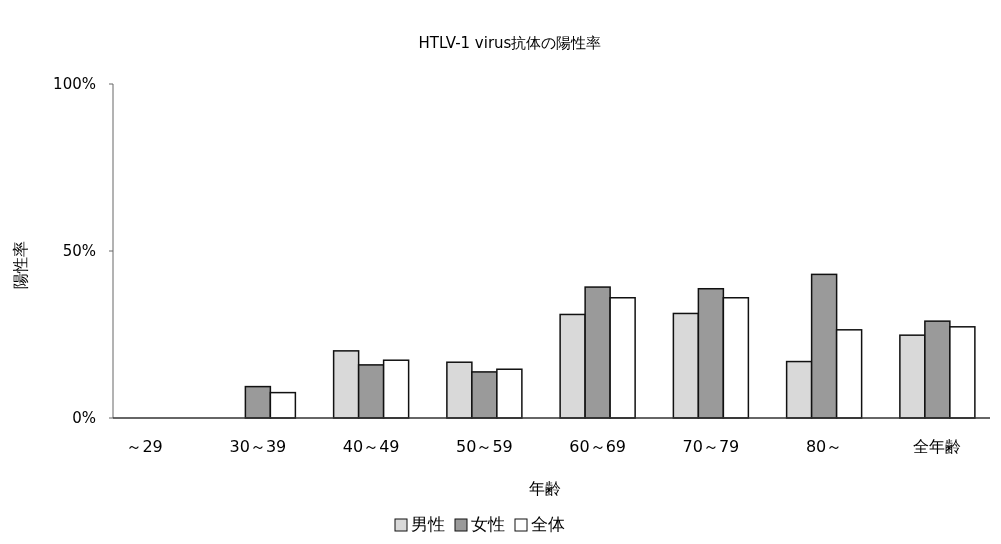 The width and height of the screenshot is (1001, 544). Describe the element at coordinates (20, 265) in the screenshot. I see `y-axis-title: 陽性率` at that location.